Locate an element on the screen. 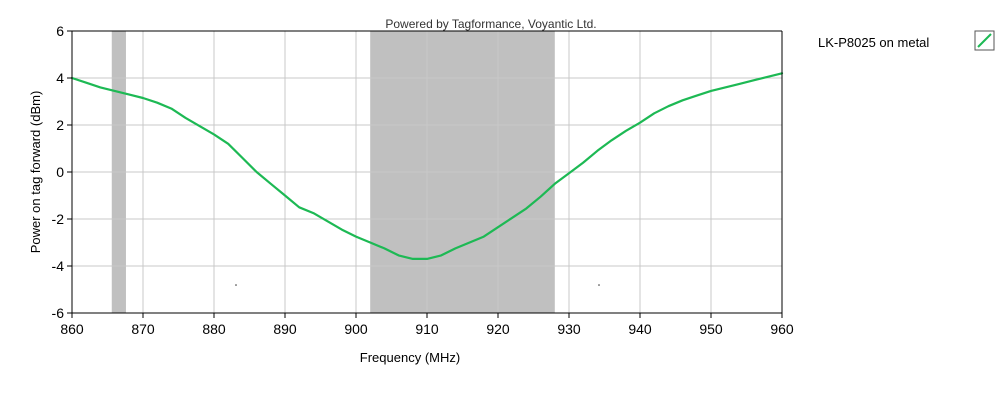 Image resolution: width=1000 pixels, height=400 pixels. y-axis-title: Power on tag forward (dBm) is located at coordinates (35, 172).